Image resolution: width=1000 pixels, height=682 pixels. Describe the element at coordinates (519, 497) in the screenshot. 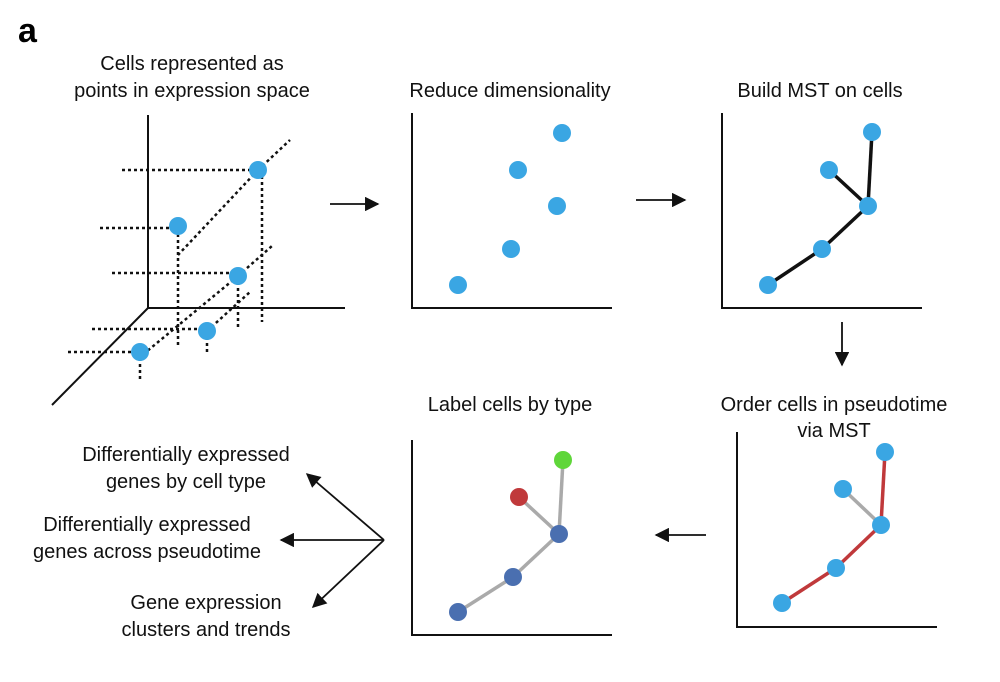

I see `cell-type-red` at that location.